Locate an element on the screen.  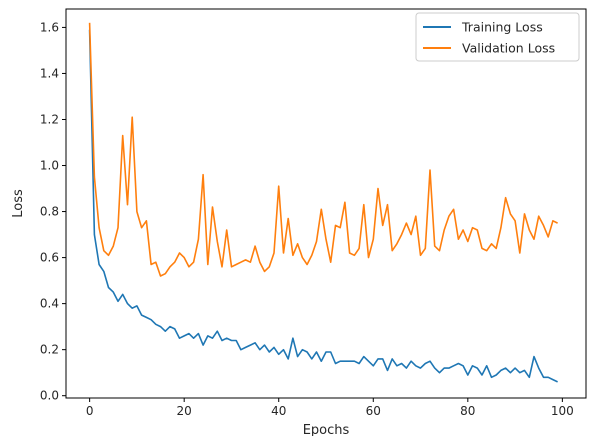
x-tick-label: 60 is located at coordinates (373, 411).